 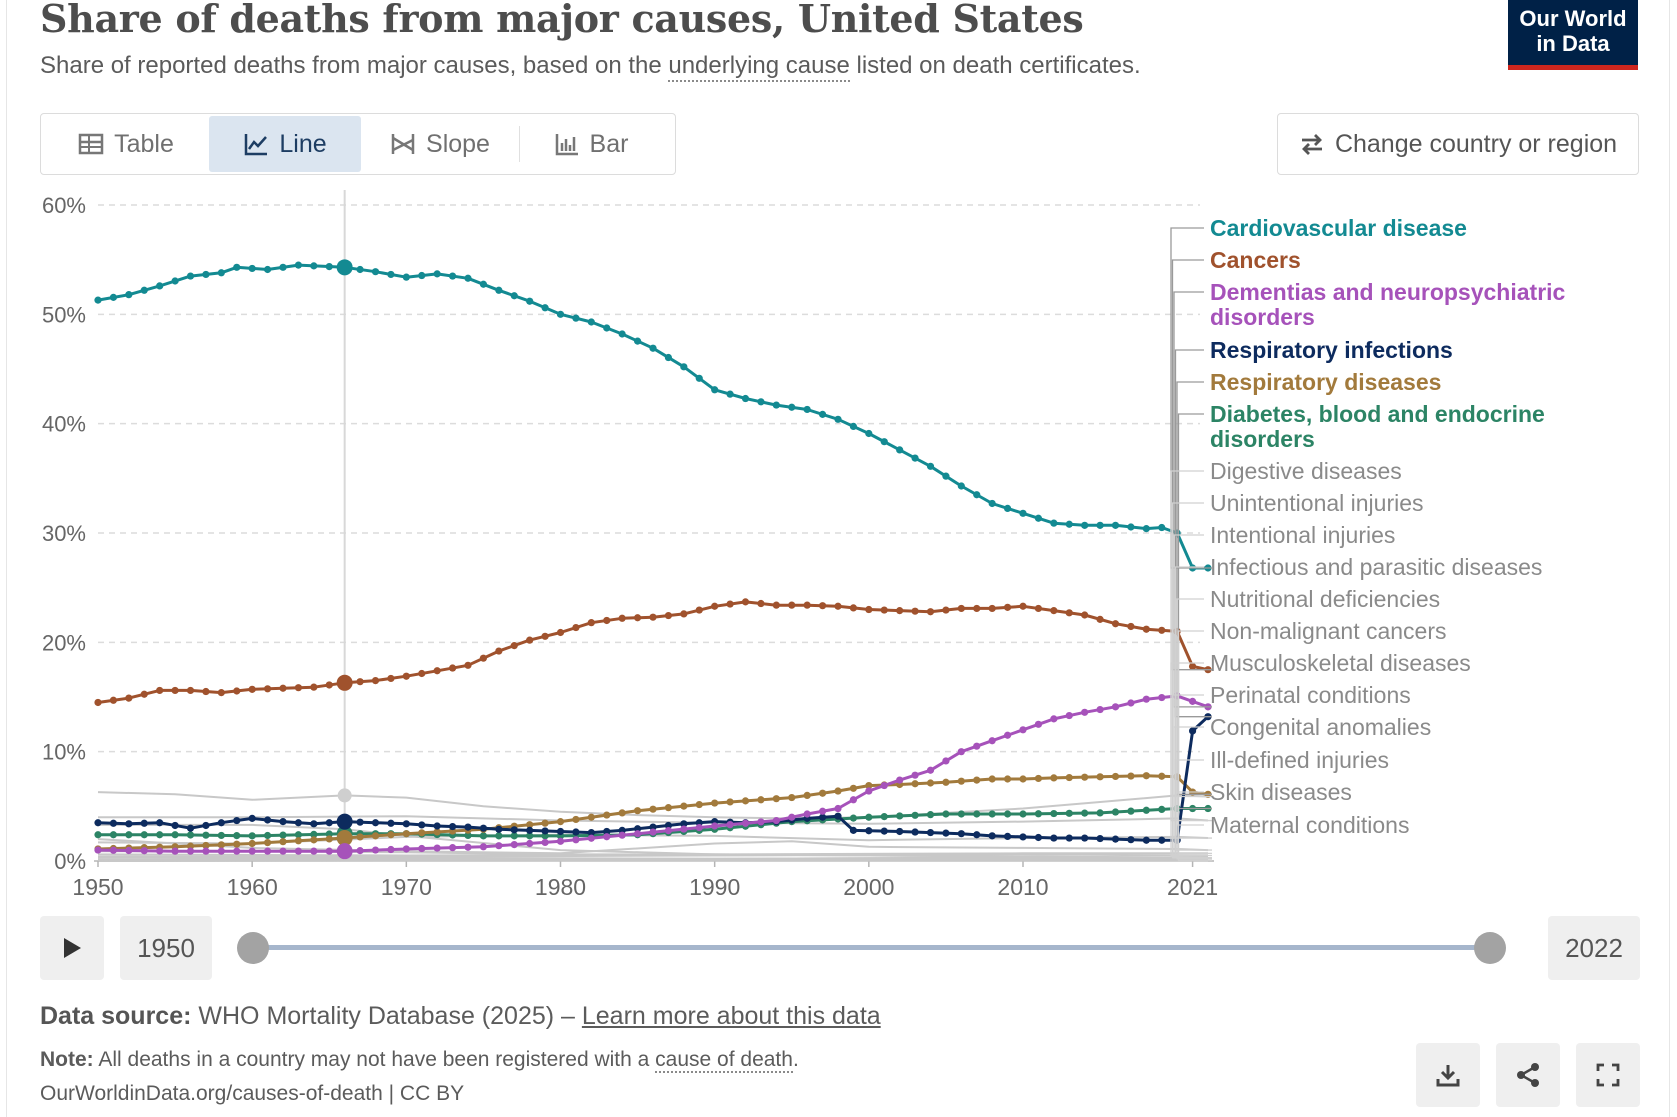 I want to click on bar-chart-icon, so click(x=566, y=145).